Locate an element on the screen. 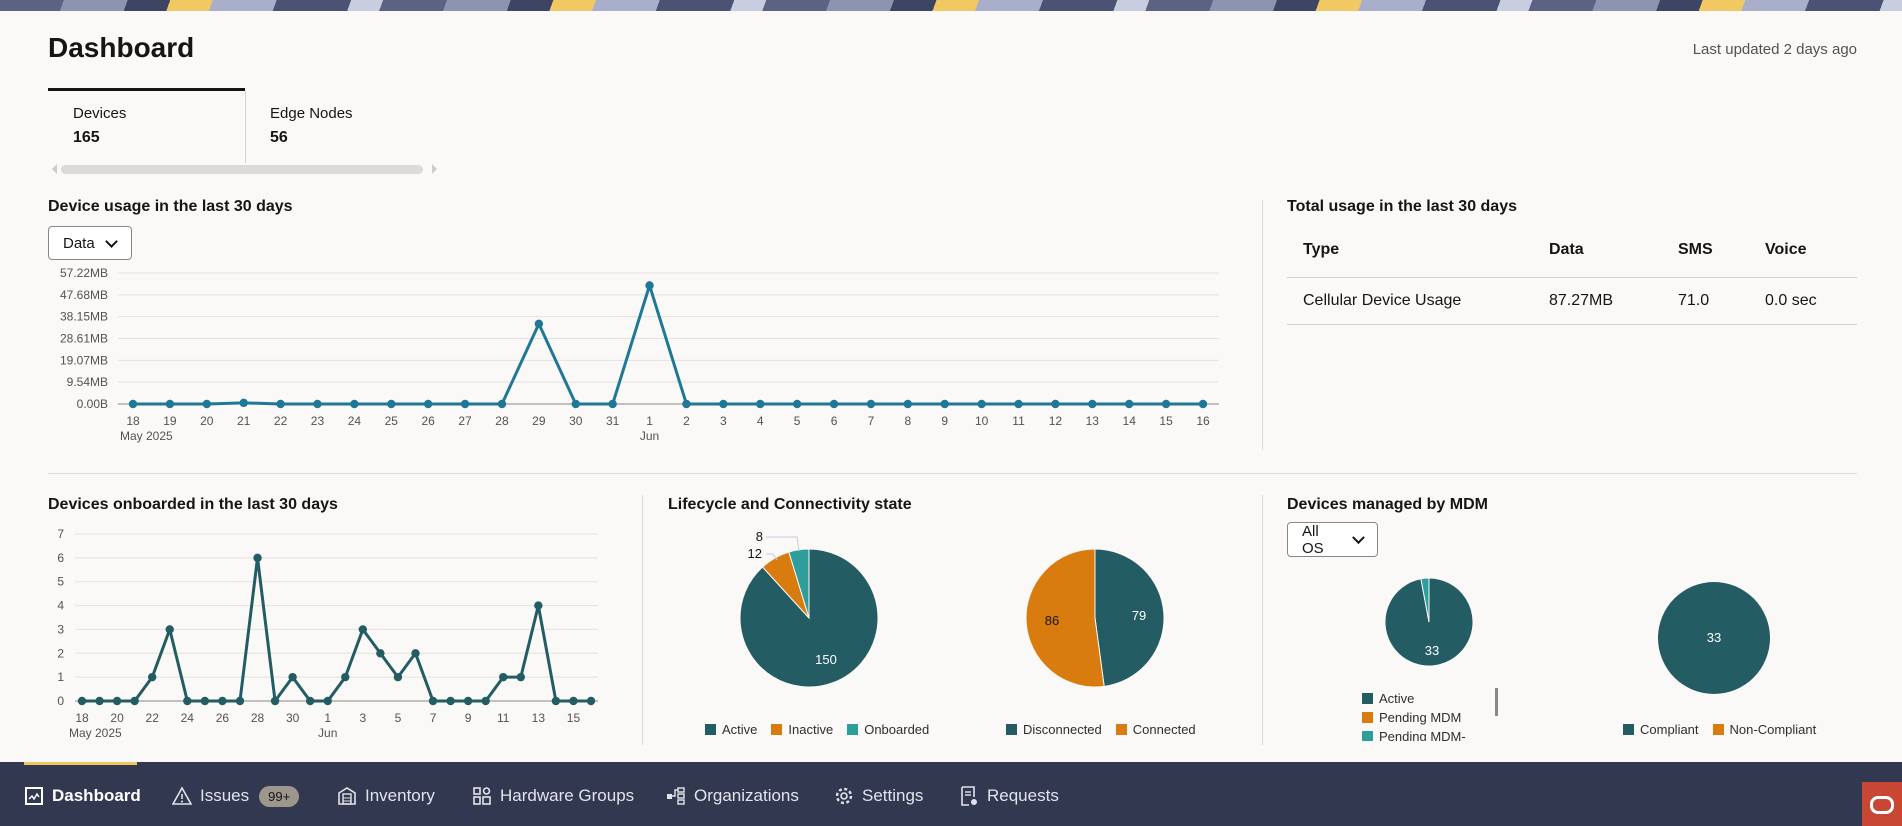  tab-divider is located at coordinates (245, 127).